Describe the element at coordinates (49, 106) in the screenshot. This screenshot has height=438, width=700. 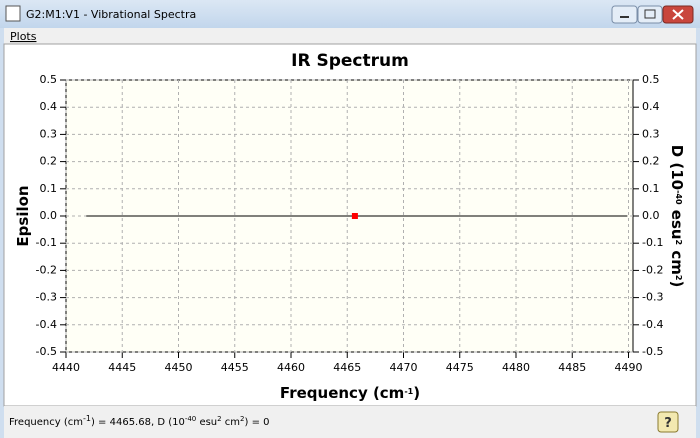
I see `y-tick-label: 0.4` at that location.